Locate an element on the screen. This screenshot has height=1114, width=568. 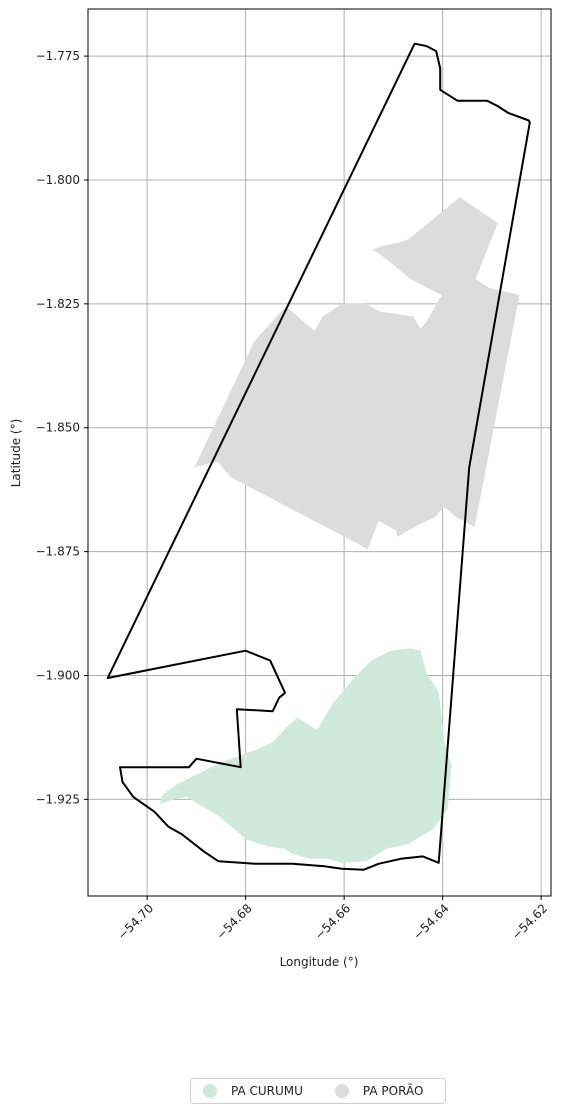
y-axis-title: Latitude (°) is located at coordinates (16, 453).